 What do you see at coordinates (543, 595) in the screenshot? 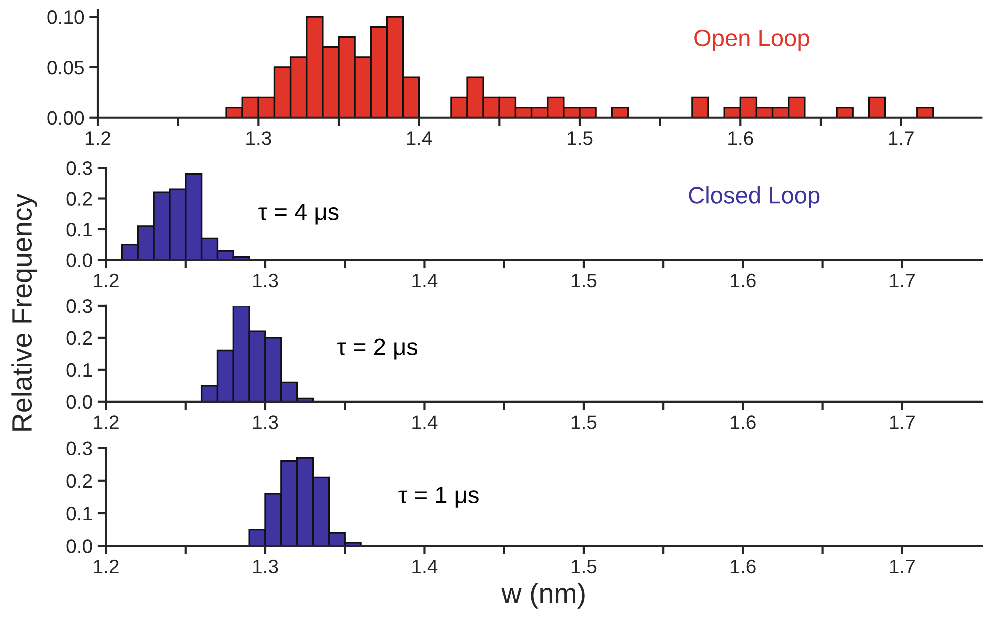
I see `x-axis-title: w (nm)` at bounding box center [543, 595].